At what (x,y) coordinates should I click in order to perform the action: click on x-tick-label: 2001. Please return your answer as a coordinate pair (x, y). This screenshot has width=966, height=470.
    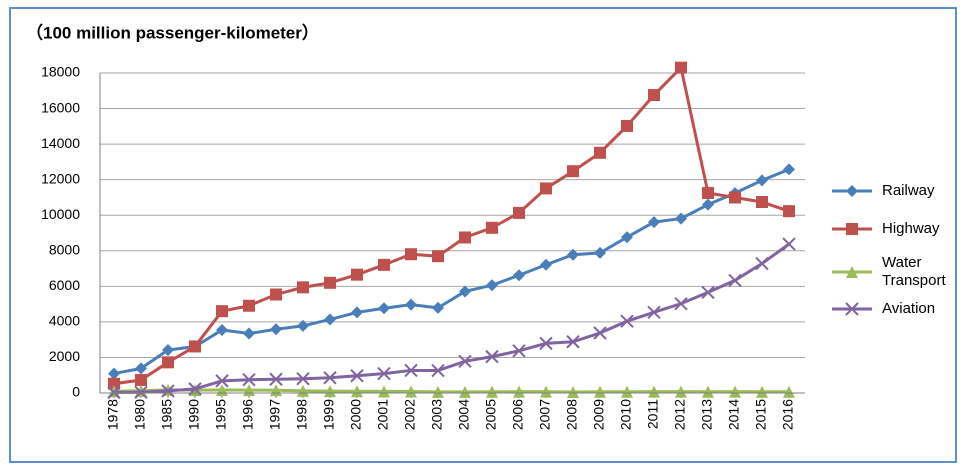
    Looking at the image, I should click on (383, 414).